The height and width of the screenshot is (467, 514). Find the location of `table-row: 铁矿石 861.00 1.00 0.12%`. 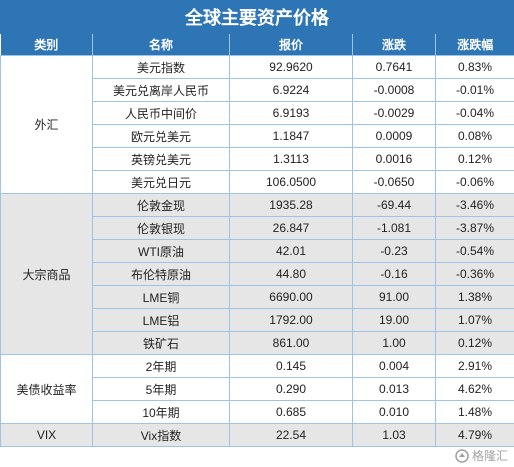

table-row: 铁矿石 861.00 1.00 0.12% is located at coordinates (257, 343).